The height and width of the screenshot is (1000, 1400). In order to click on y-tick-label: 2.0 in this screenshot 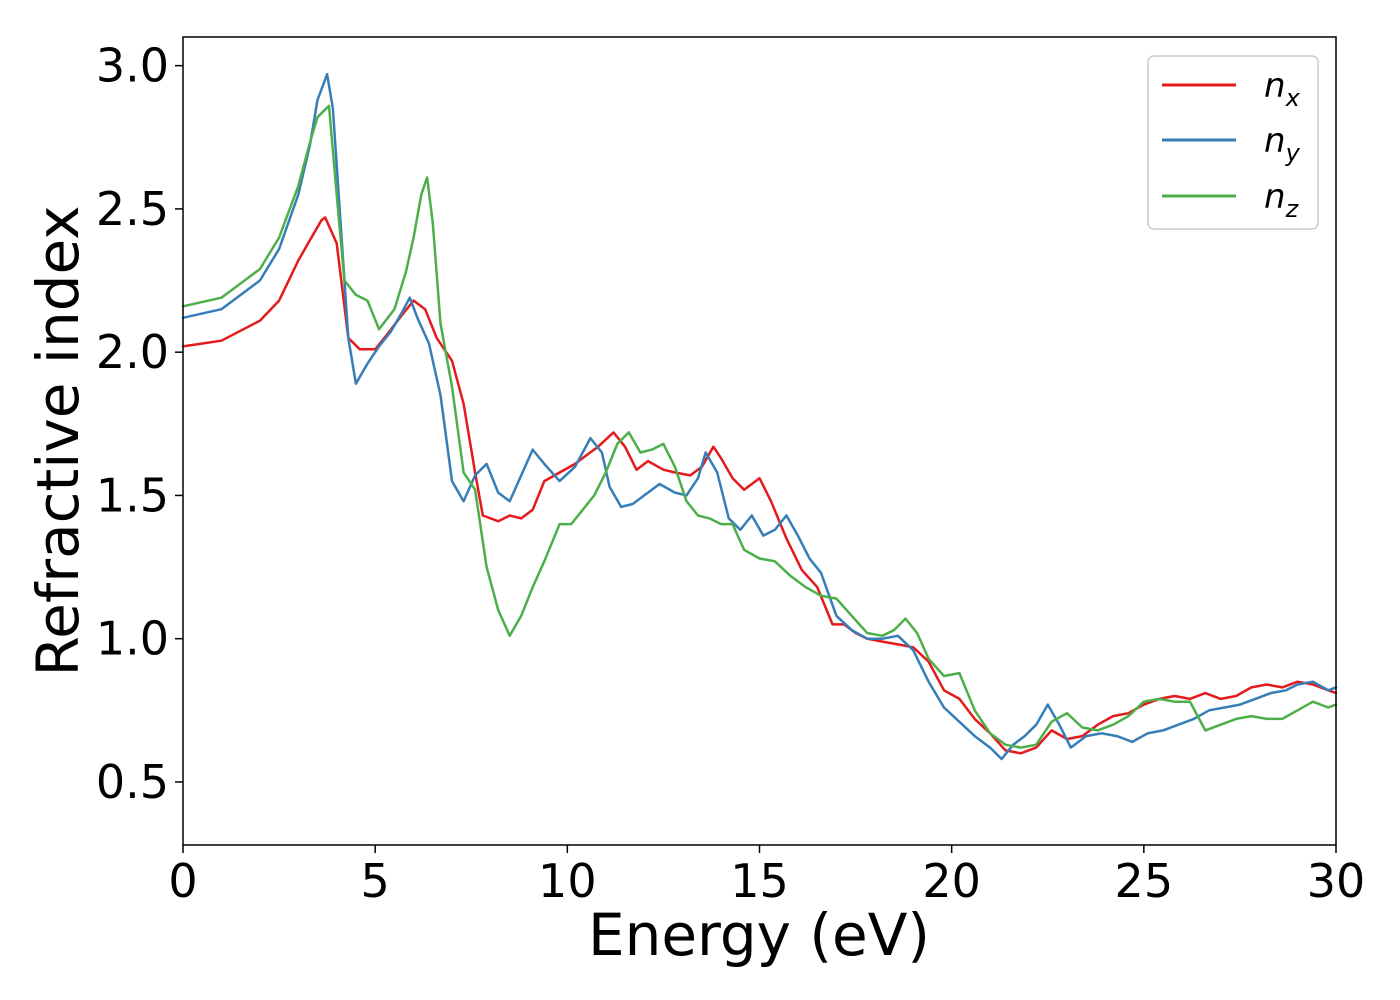, I will do `click(132, 352)`.